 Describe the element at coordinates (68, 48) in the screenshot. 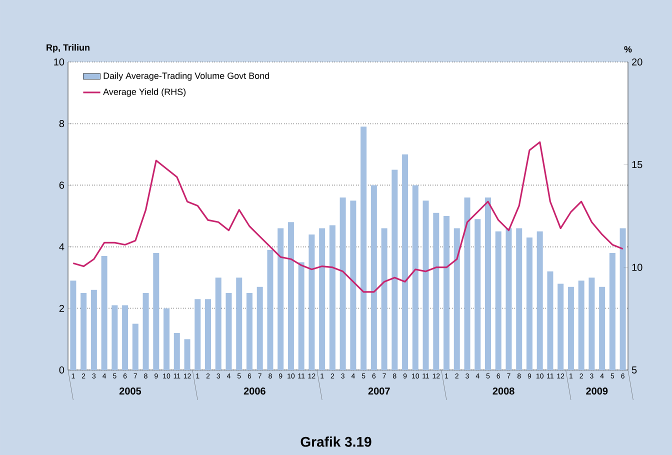

I see `y-axis-title: Rp, Triliun` at that location.